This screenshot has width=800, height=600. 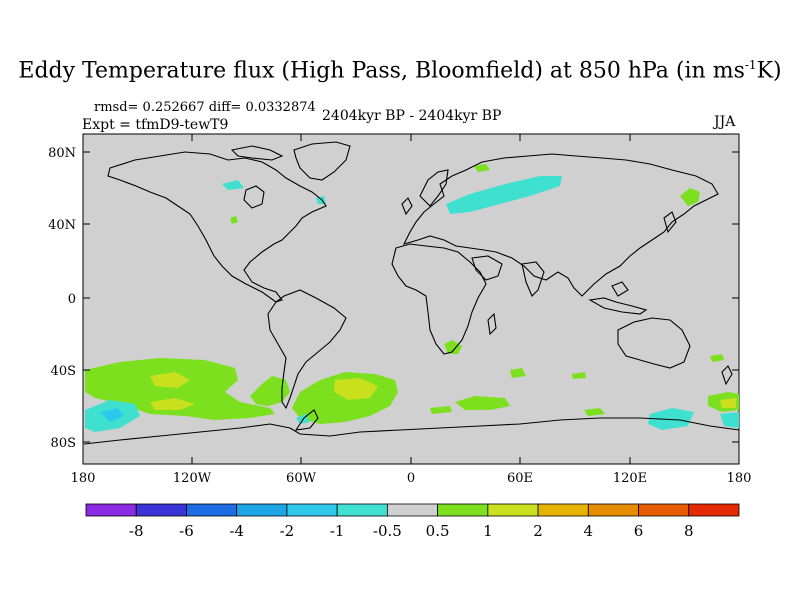 I want to click on coast-antarctica, so click(x=411, y=431).